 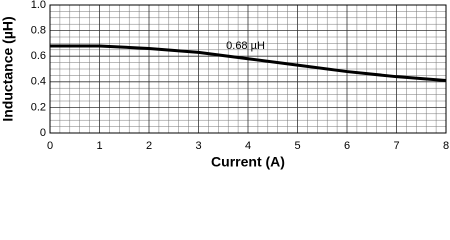 I want to click on x-tick-label: 8, so click(x=446, y=146).